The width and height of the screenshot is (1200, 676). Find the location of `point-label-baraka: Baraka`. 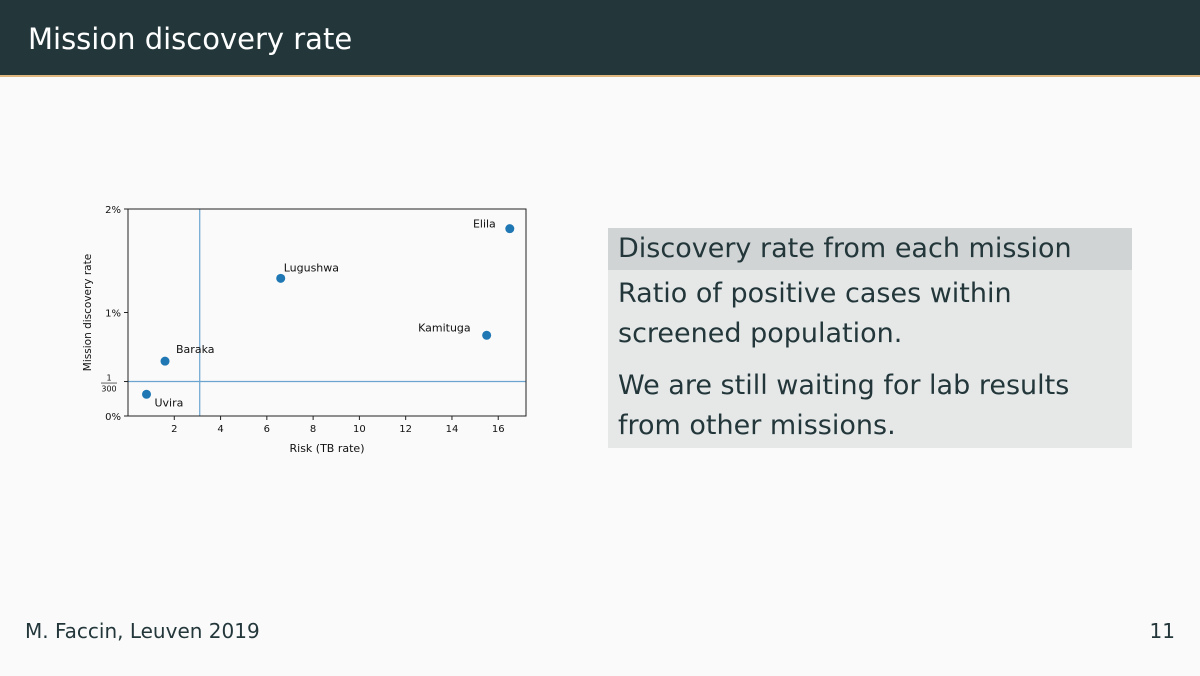

point-label-baraka: Baraka is located at coordinates (195, 349).